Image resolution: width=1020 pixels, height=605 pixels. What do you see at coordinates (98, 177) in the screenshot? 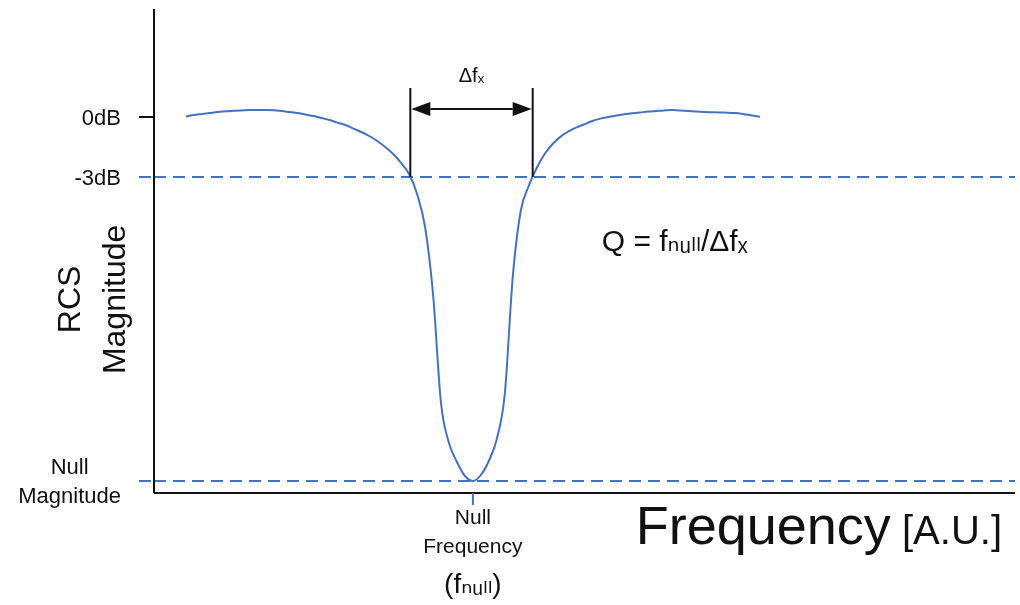
I see `y-tick-label: -3dB` at bounding box center [98, 177].